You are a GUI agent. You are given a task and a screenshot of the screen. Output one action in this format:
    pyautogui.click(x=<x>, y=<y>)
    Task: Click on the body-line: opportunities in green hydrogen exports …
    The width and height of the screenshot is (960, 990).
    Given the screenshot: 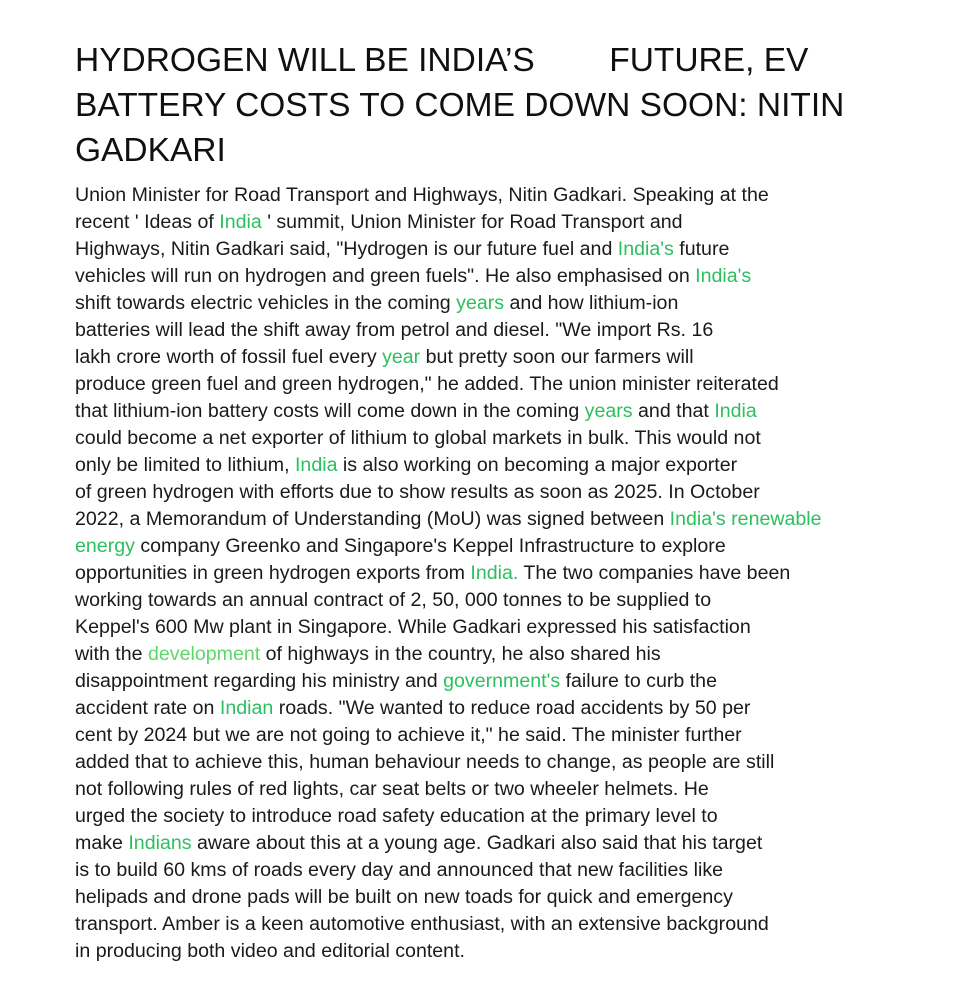 What is the action you would take?
    pyautogui.click(x=433, y=573)
    